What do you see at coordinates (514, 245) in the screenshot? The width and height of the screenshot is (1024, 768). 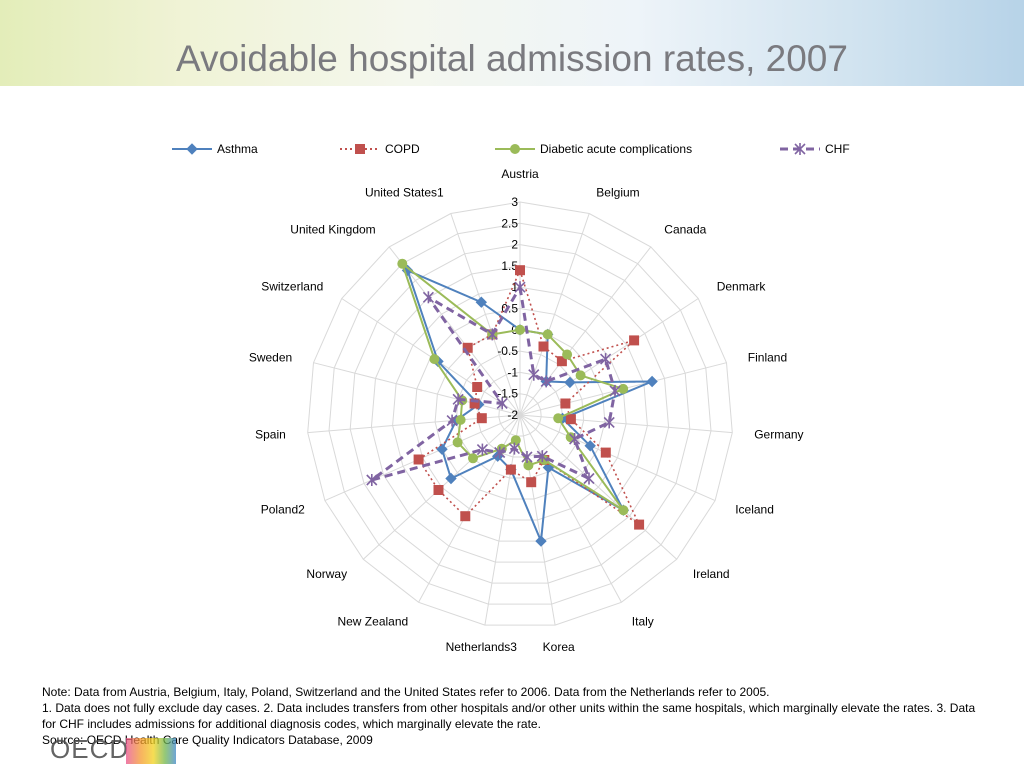 I see `tick-label: 2` at bounding box center [514, 245].